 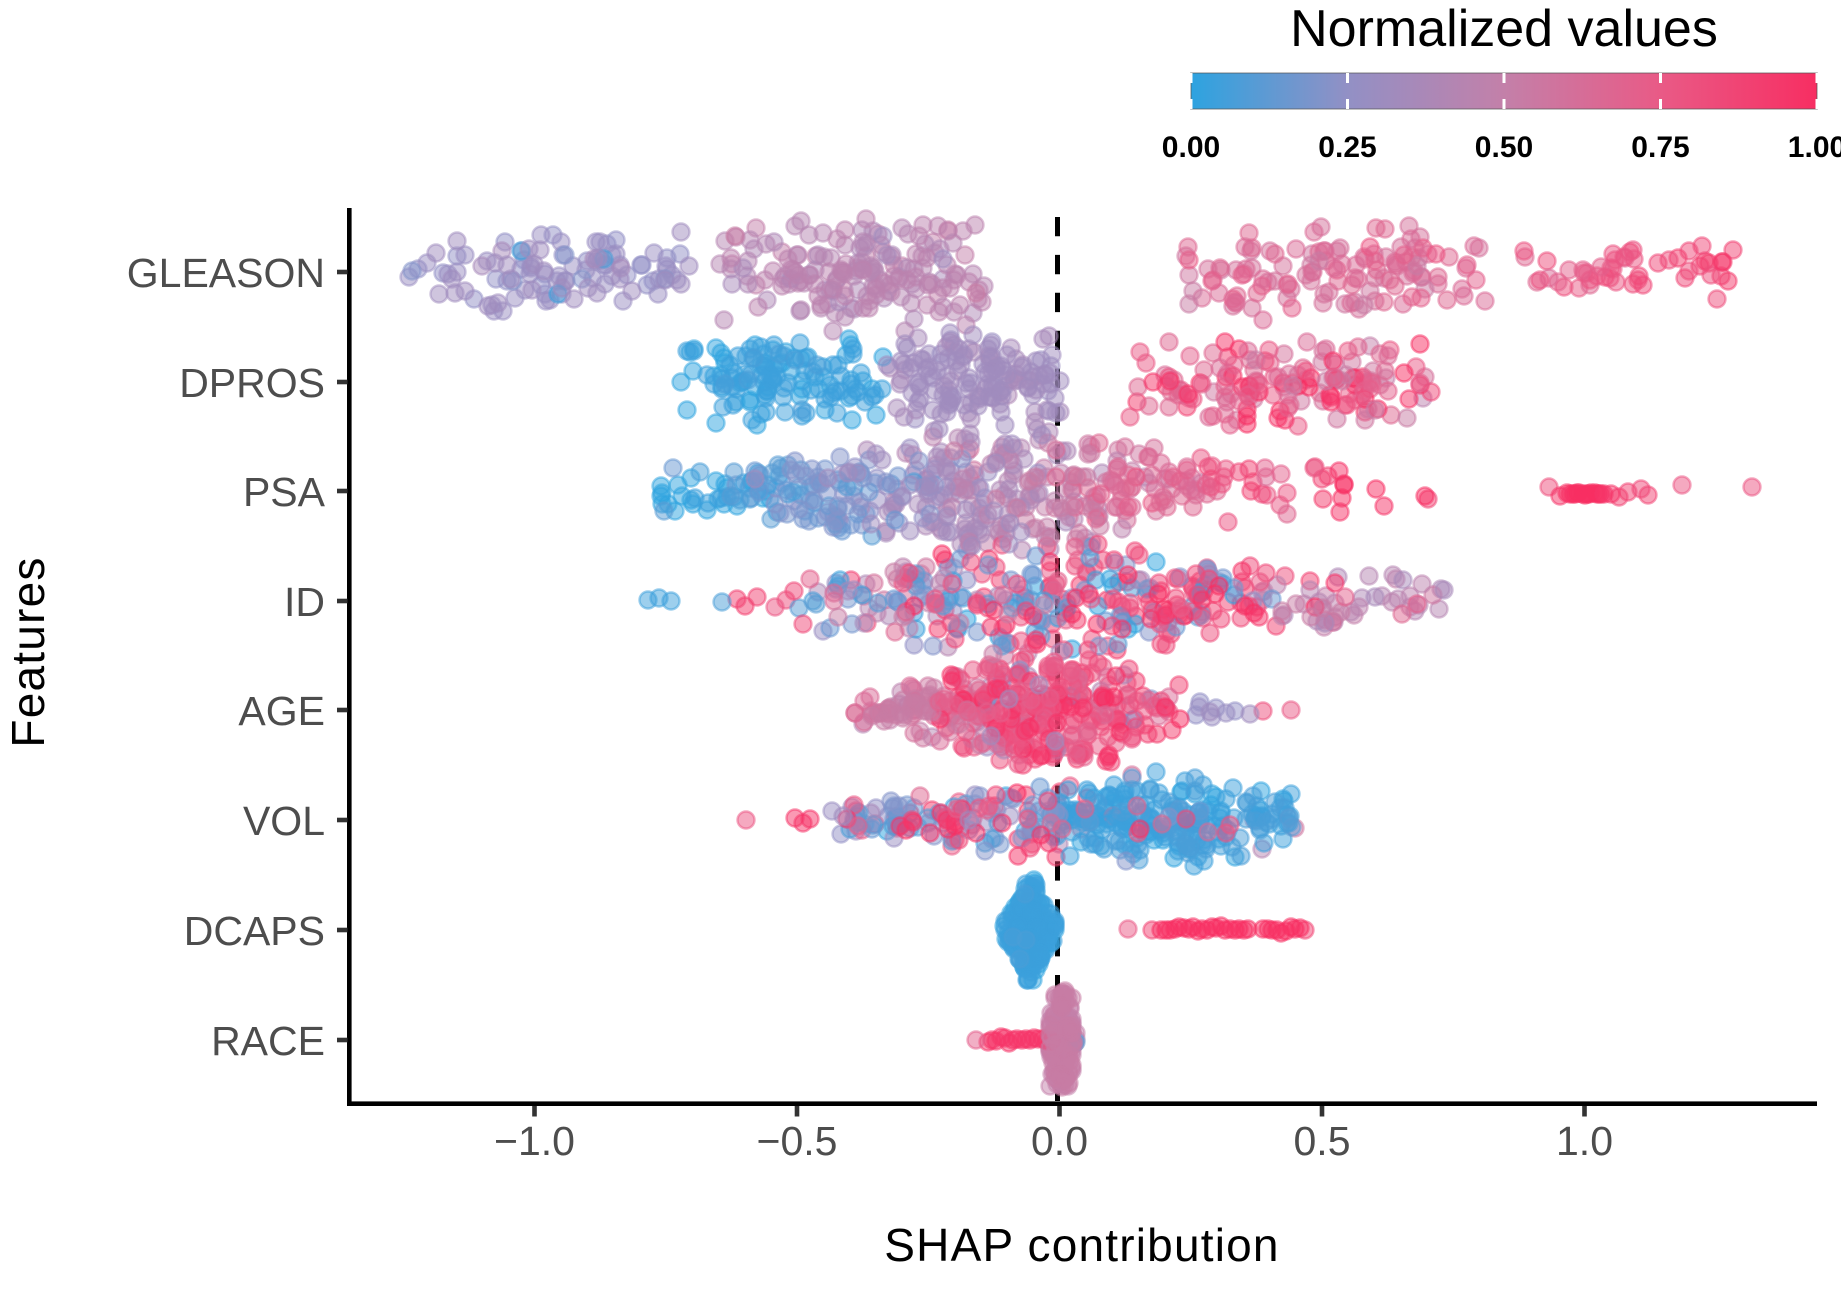 What do you see at coordinates (226, 273) in the screenshot?
I see `svg-text: GLEASON` at bounding box center [226, 273].